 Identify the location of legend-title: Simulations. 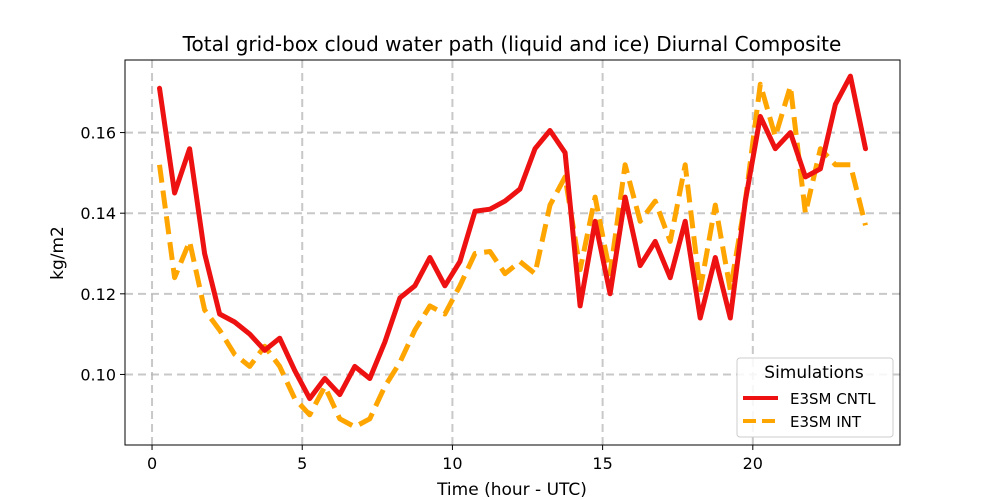
(814, 373).